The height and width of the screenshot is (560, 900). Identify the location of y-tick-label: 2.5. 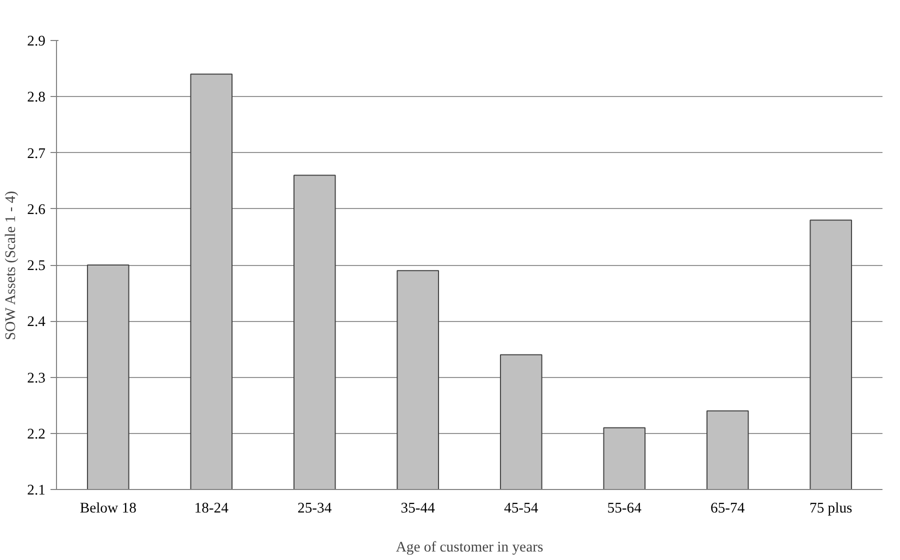
(36, 266).